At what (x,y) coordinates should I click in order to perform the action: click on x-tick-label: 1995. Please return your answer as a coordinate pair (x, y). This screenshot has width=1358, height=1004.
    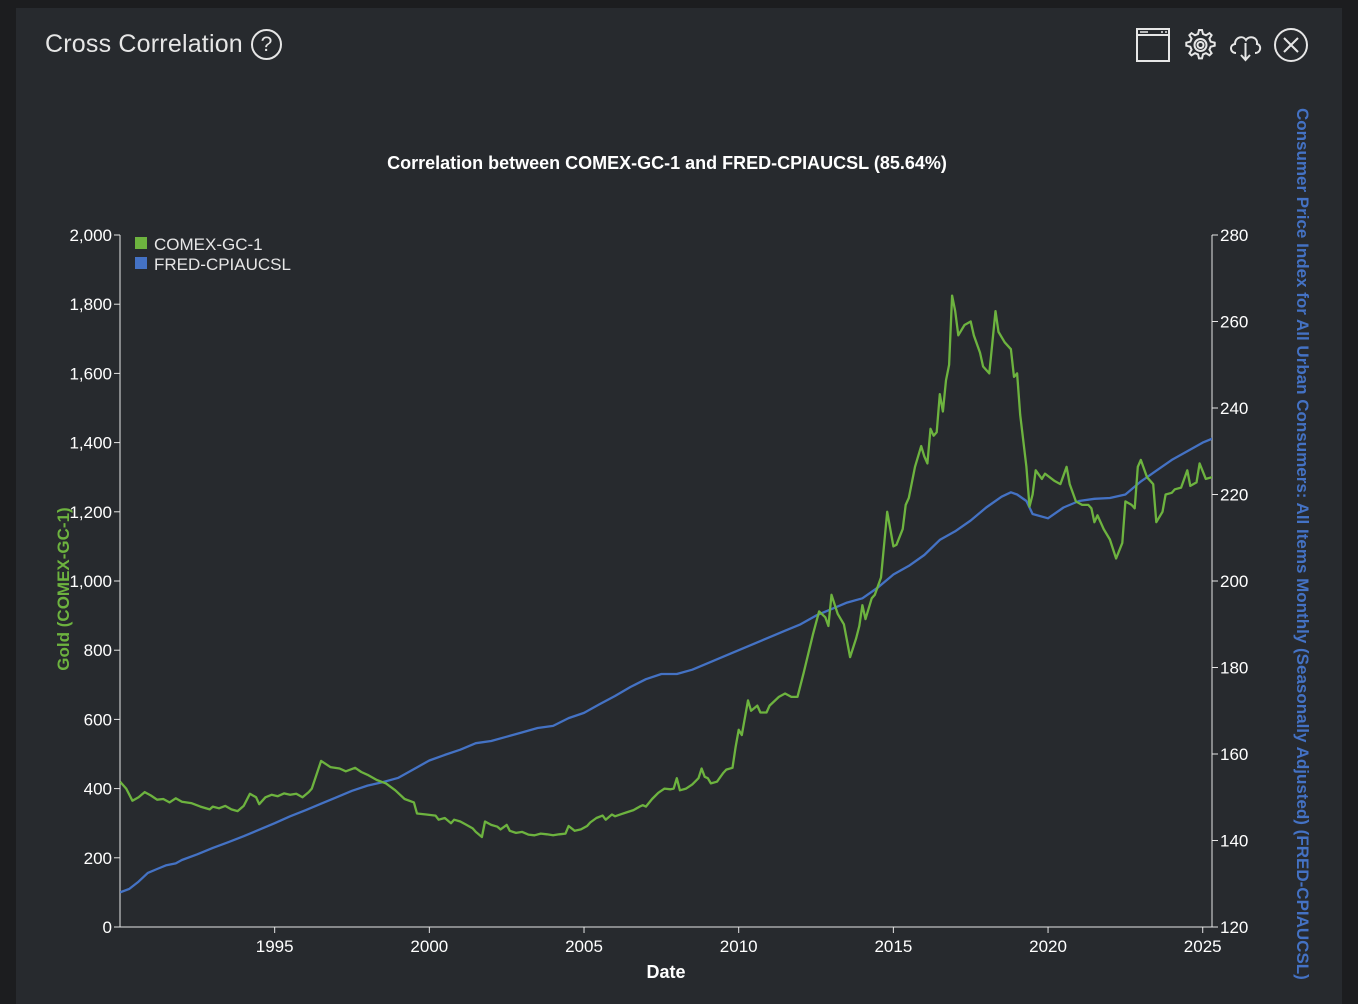
    Looking at the image, I should click on (275, 946).